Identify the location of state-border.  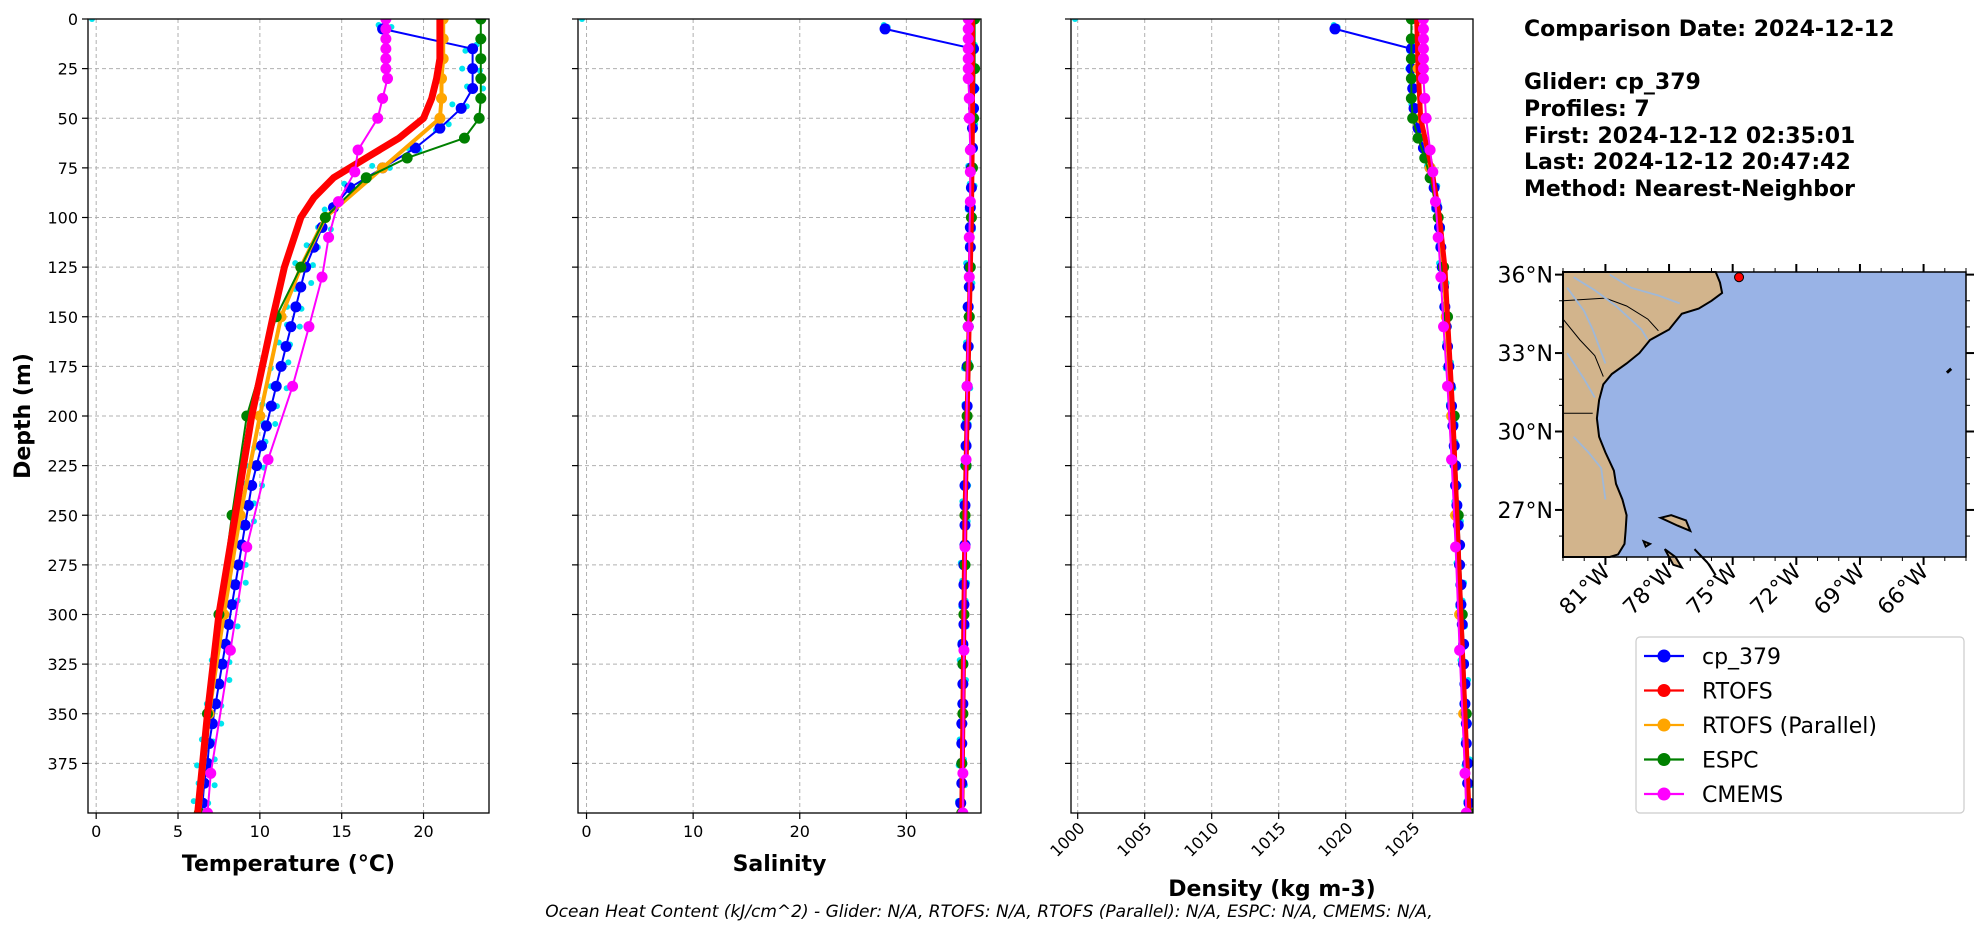
(1610, 314).